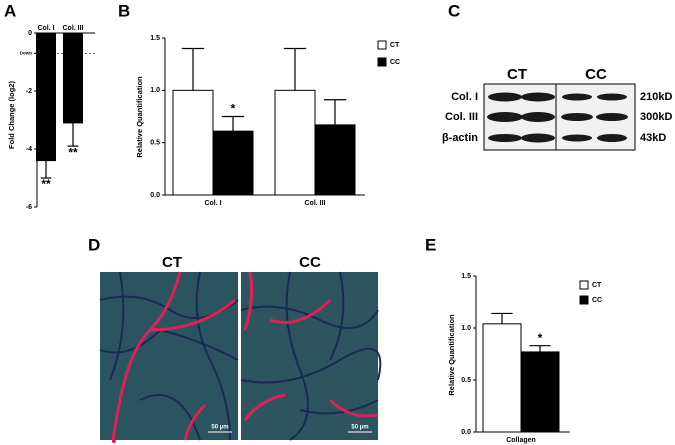  What do you see at coordinates (430, 244) in the screenshot?
I see `panel-letter: E` at bounding box center [430, 244].